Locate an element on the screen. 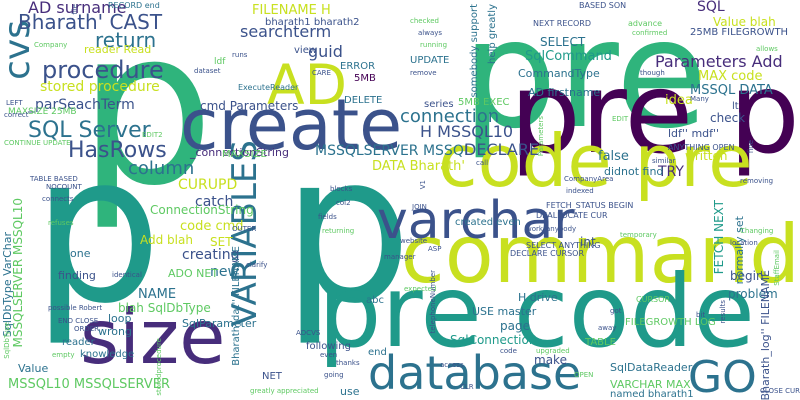 Image resolution: width=800 pixels, height=400 pixels. cloud-word: MAXSIZE 25MB is located at coordinates (42, 112).